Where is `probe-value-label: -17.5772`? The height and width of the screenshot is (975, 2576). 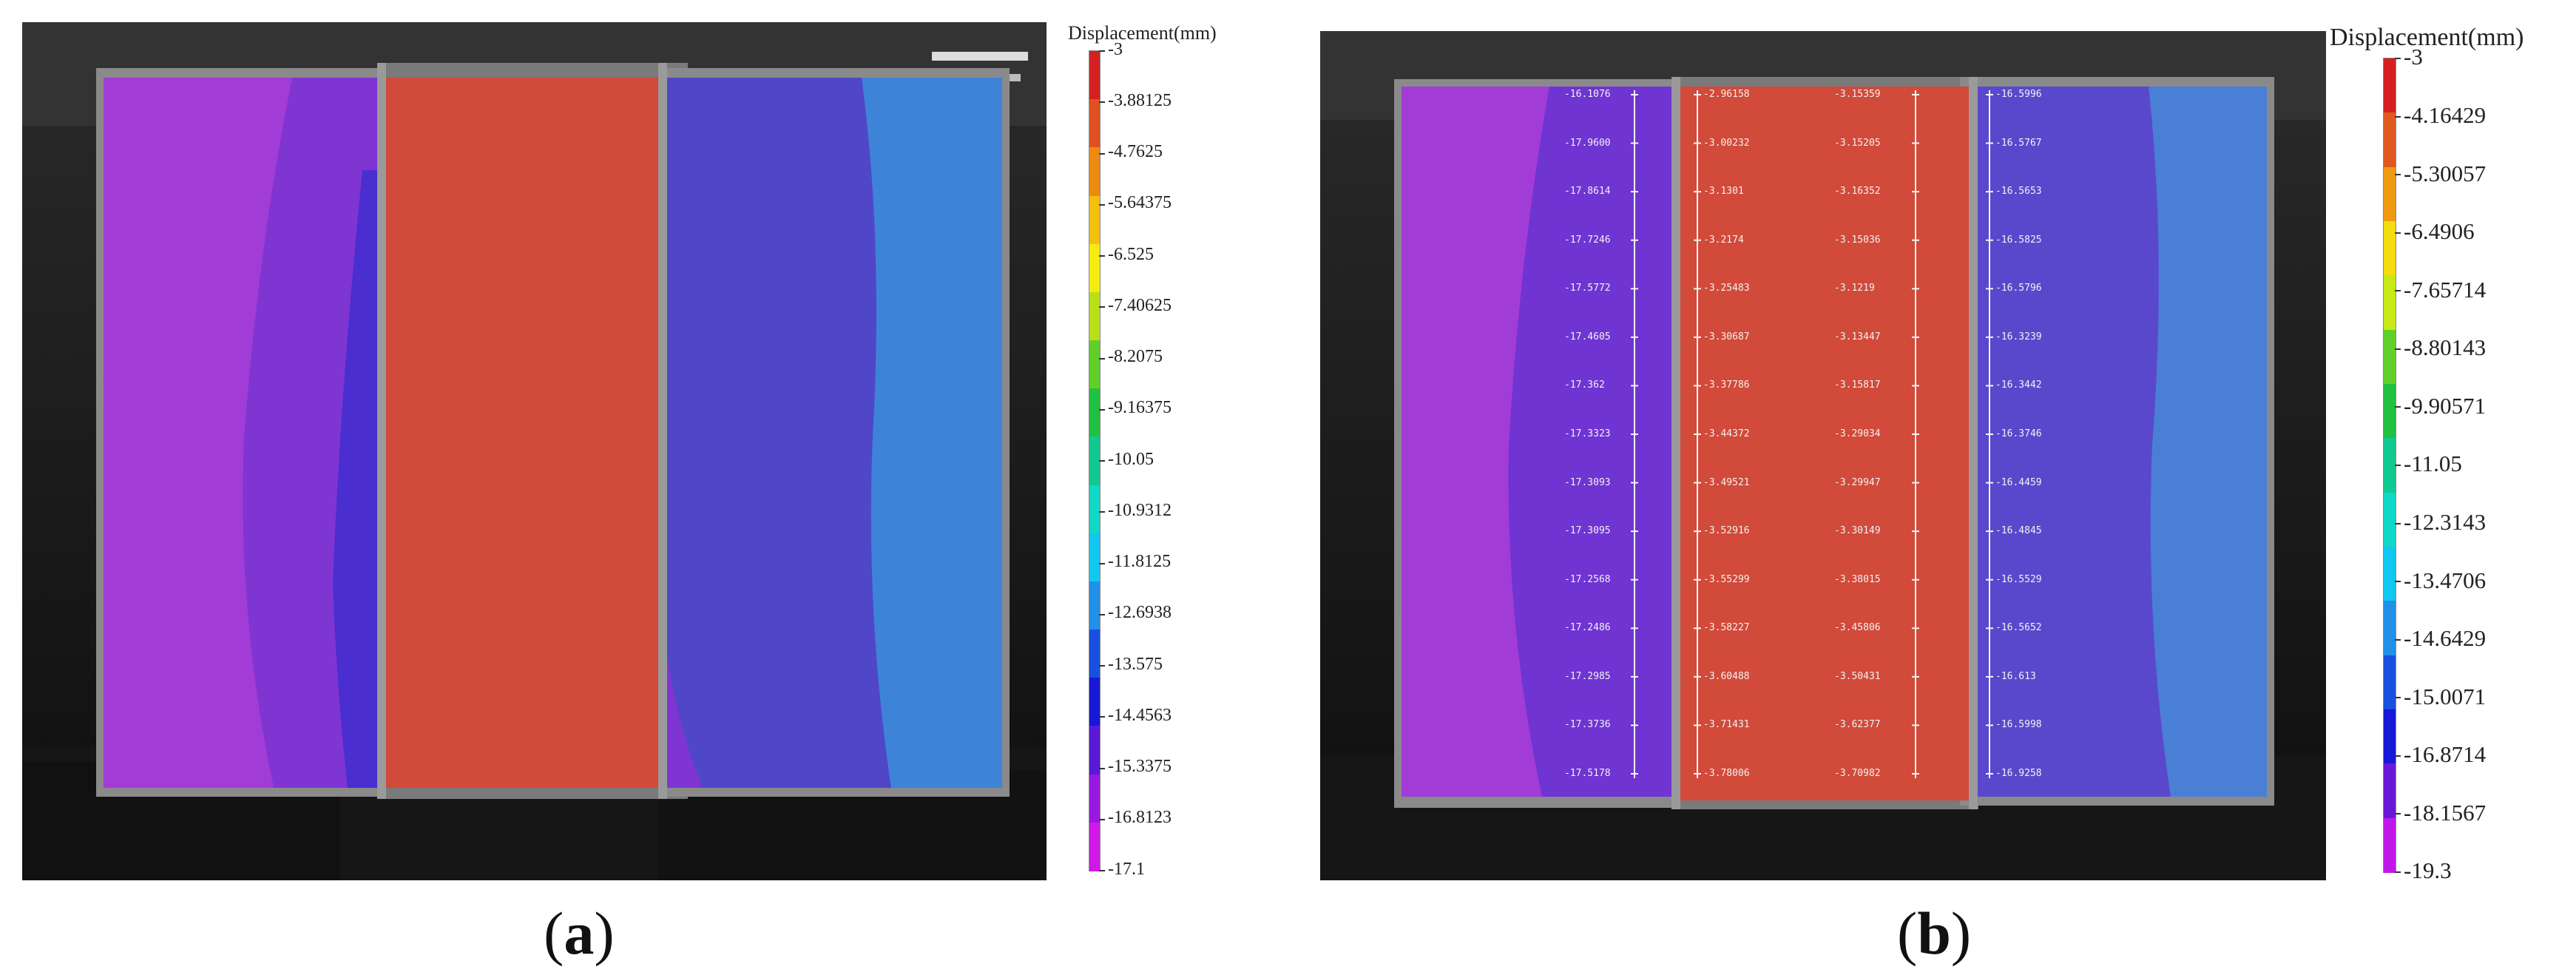
probe-value-label: -17.5772 is located at coordinates (1587, 288).